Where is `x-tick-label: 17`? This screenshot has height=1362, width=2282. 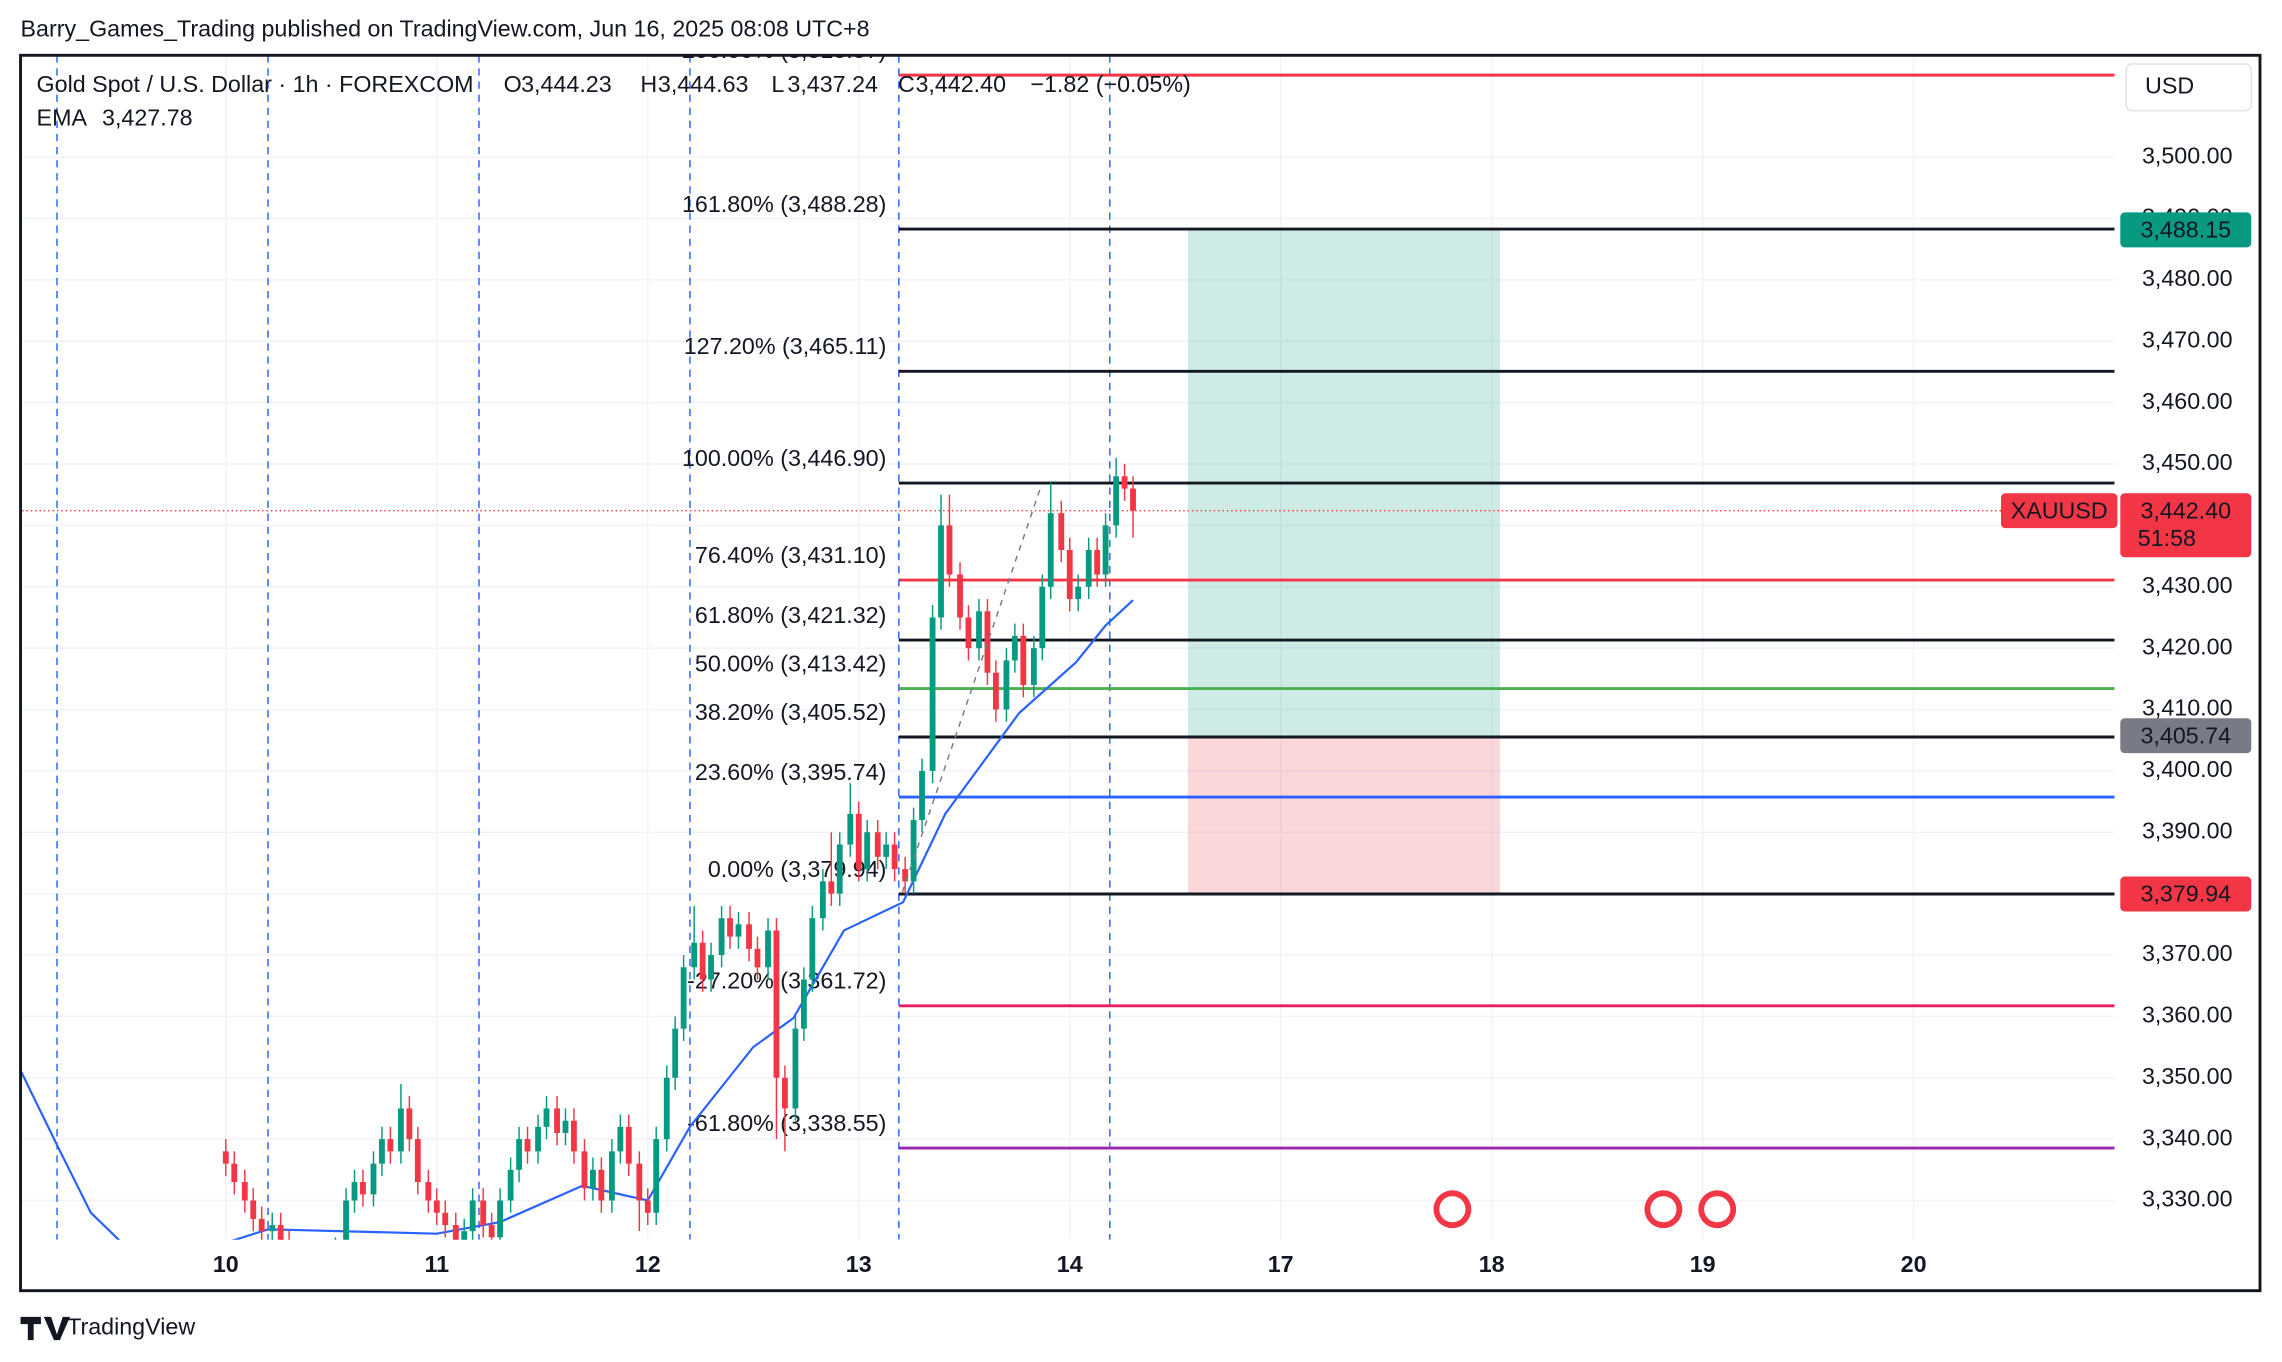 x-tick-label: 17 is located at coordinates (1281, 1264).